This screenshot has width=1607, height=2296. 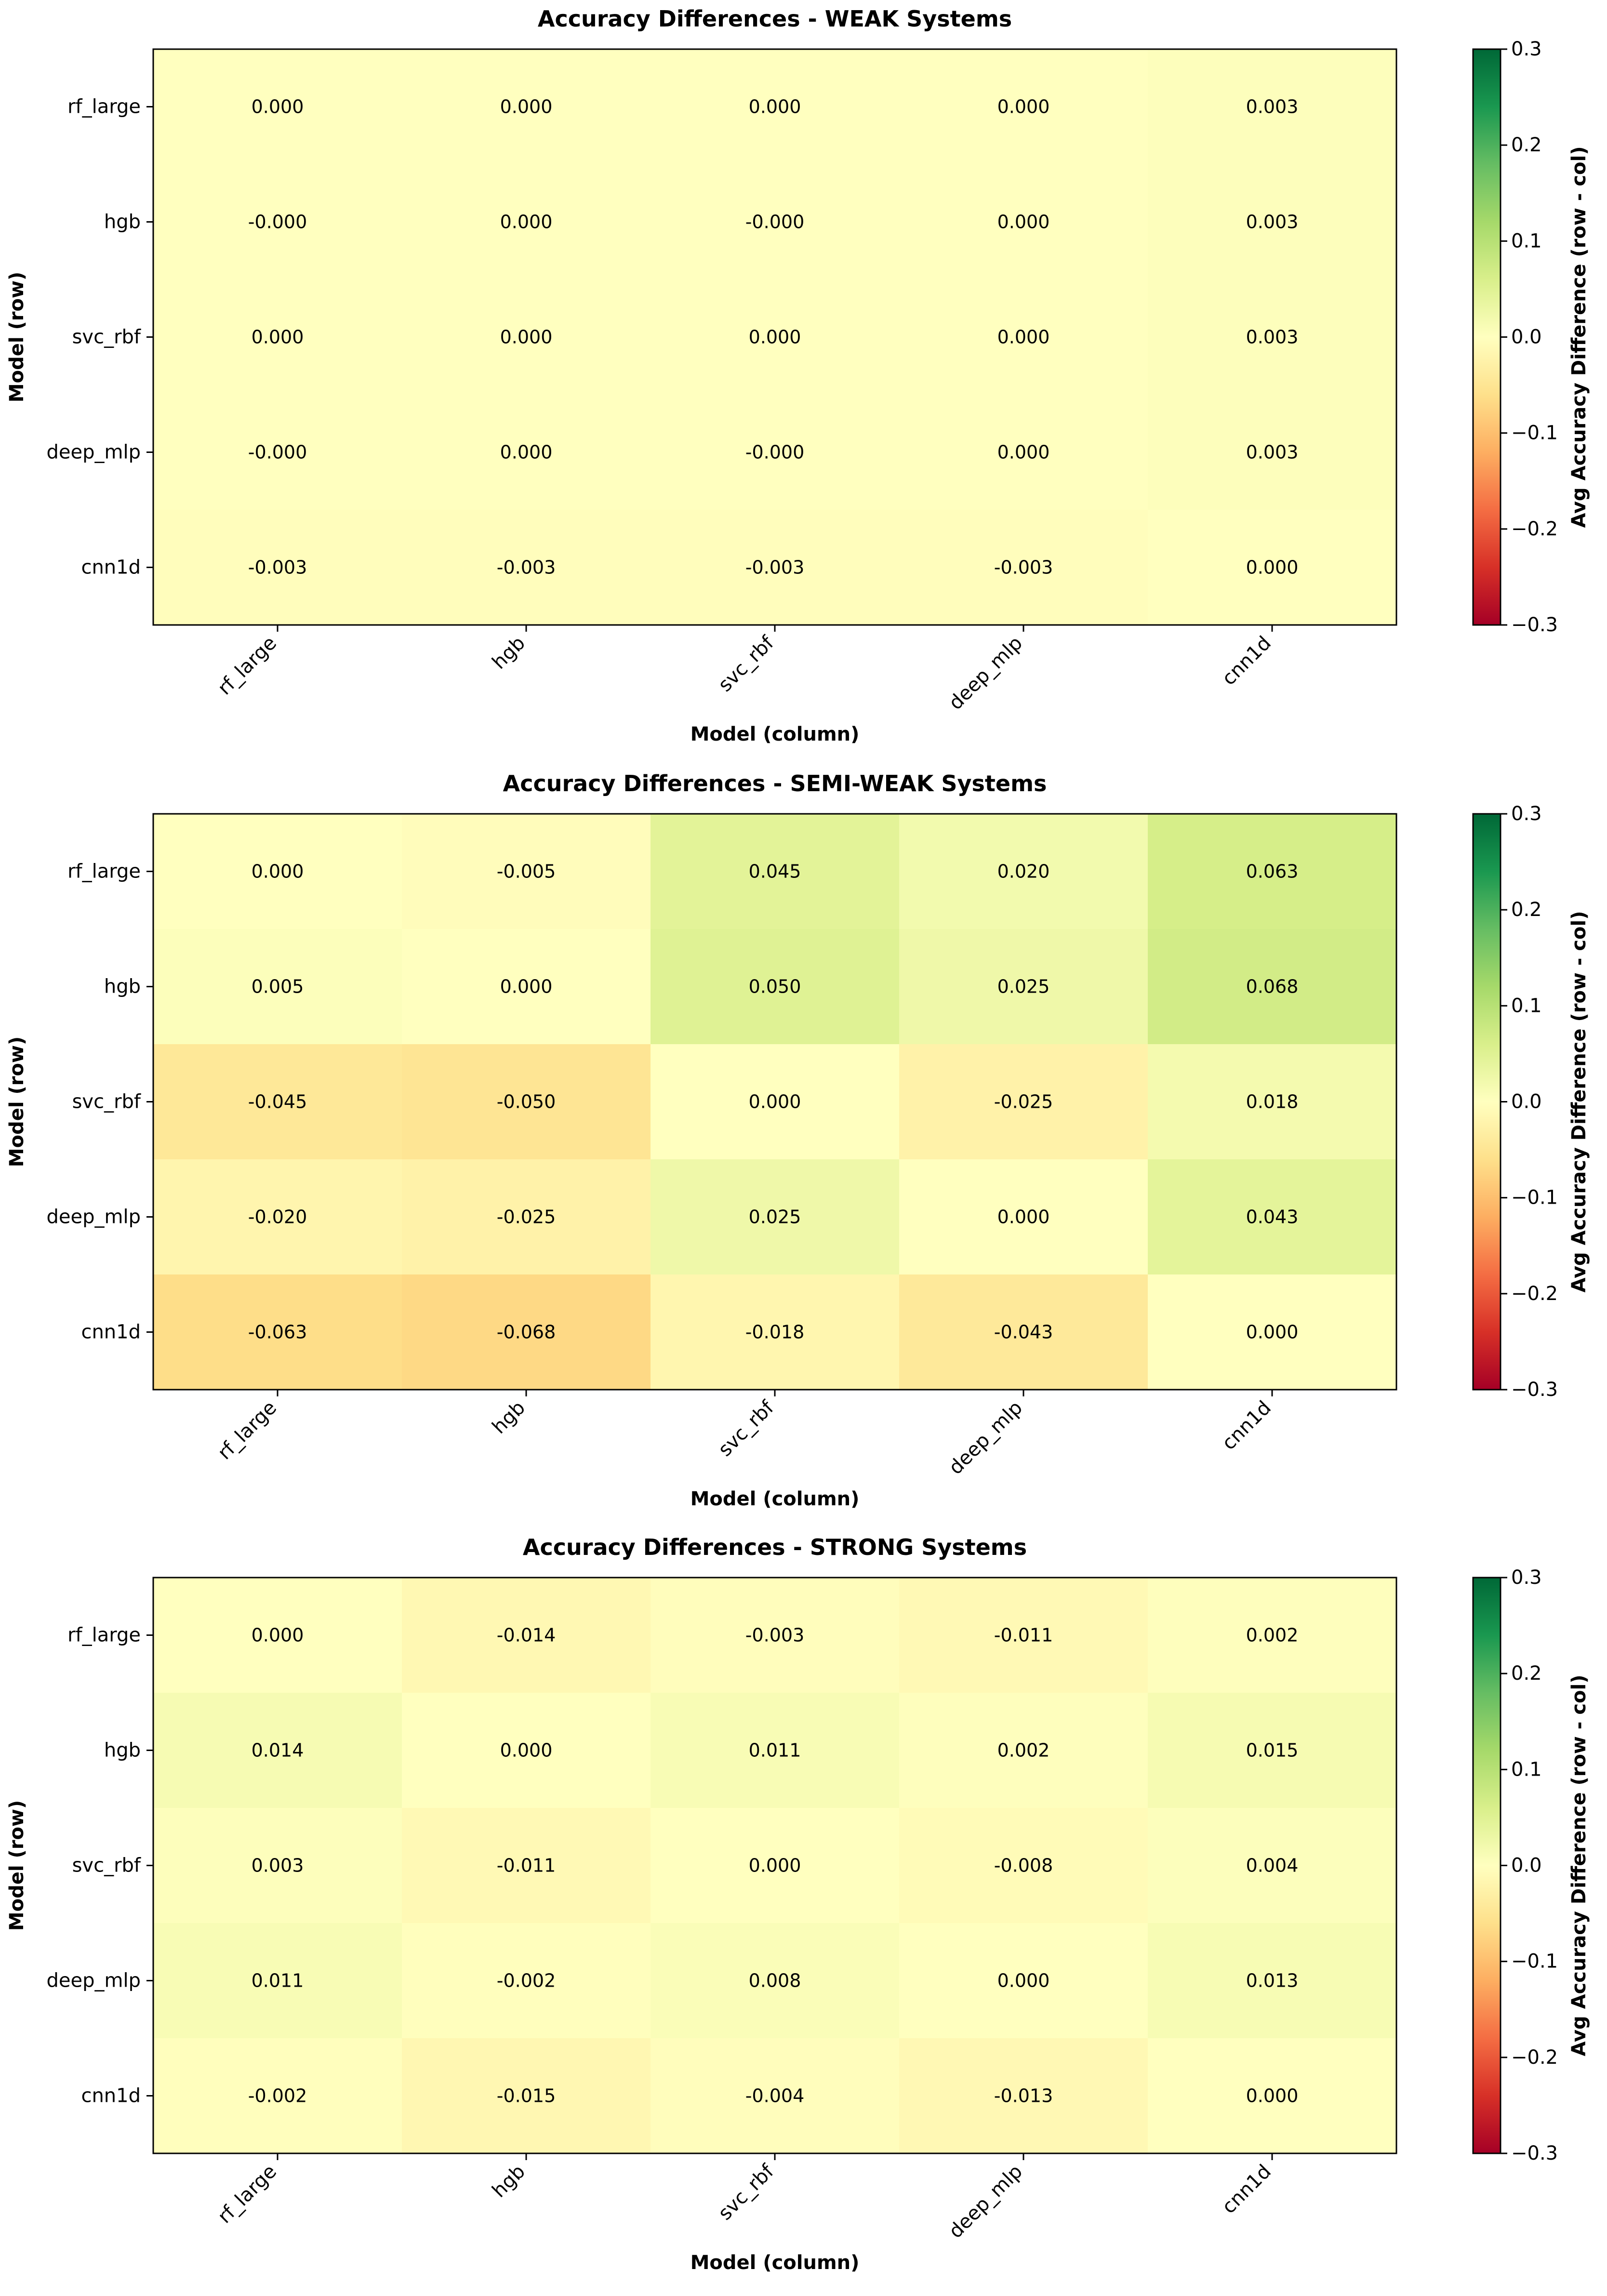 I want to click on colorbar-tick-label: 0.0, so click(x=1526, y=1866).